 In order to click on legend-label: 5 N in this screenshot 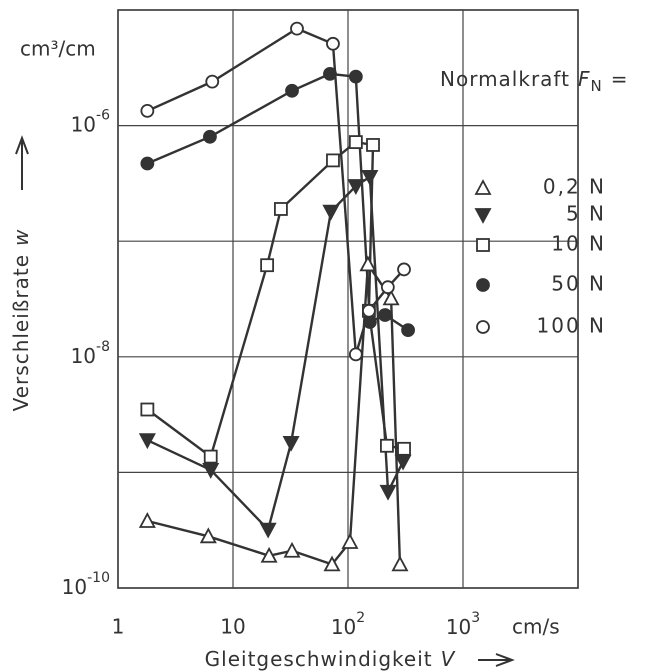, I will do `click(586, 214)`.